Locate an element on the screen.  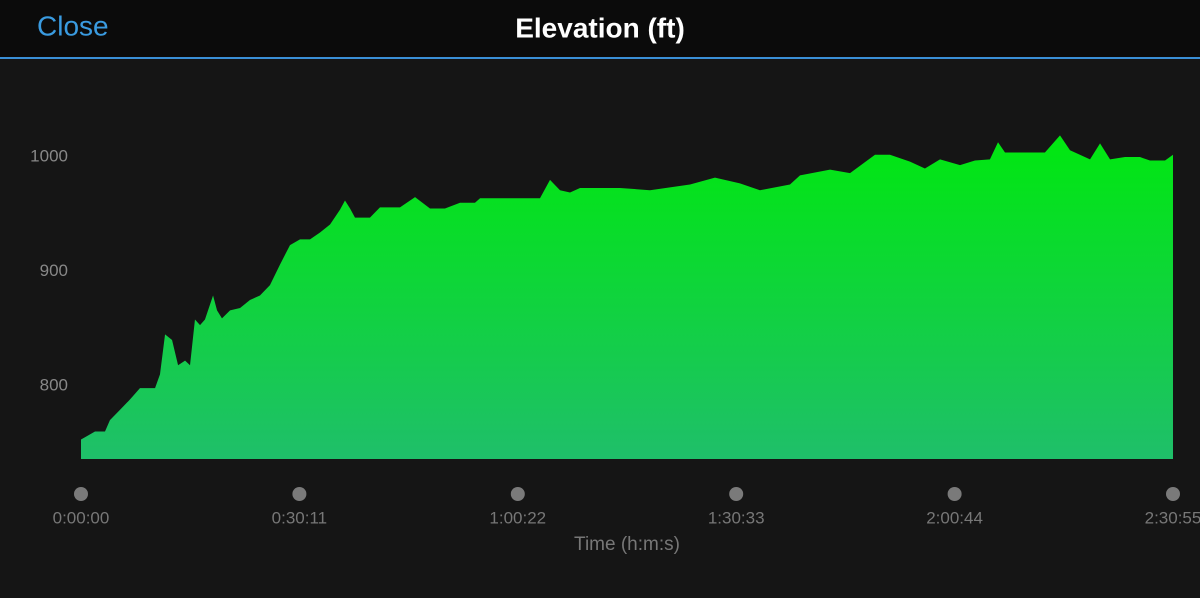
x-axis-label: Time (h:m:s) is located at coordinates (627, 544).